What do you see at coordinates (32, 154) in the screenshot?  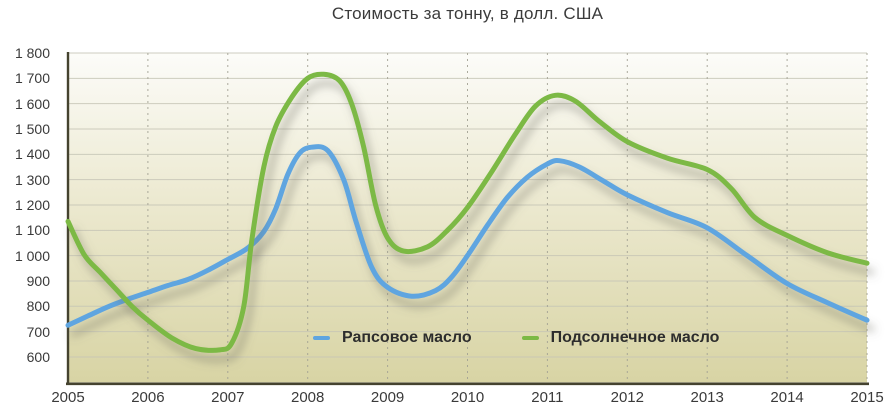 I see `y-tick-label: 1 400` at bounding box center [32, 154].